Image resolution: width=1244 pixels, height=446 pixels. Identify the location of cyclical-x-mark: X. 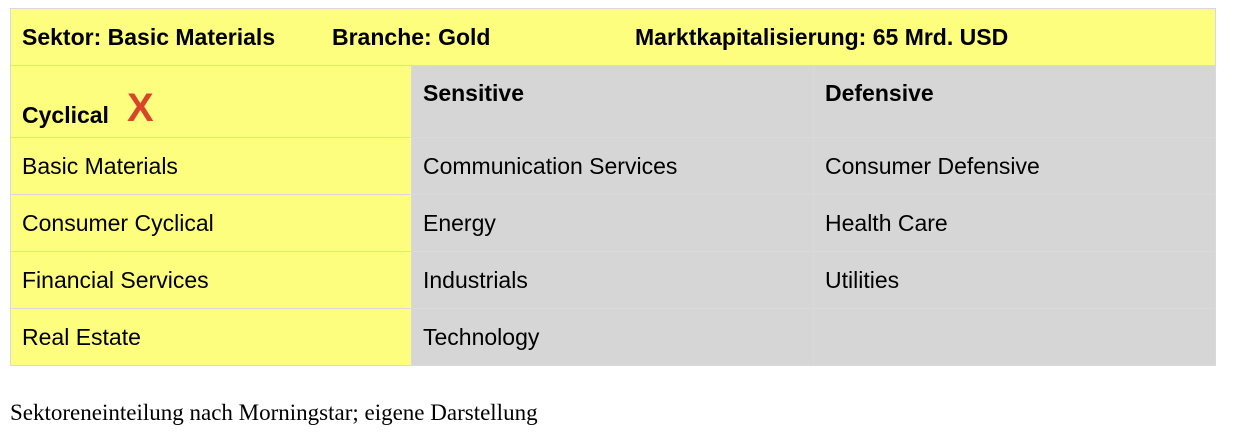
(140, 108).